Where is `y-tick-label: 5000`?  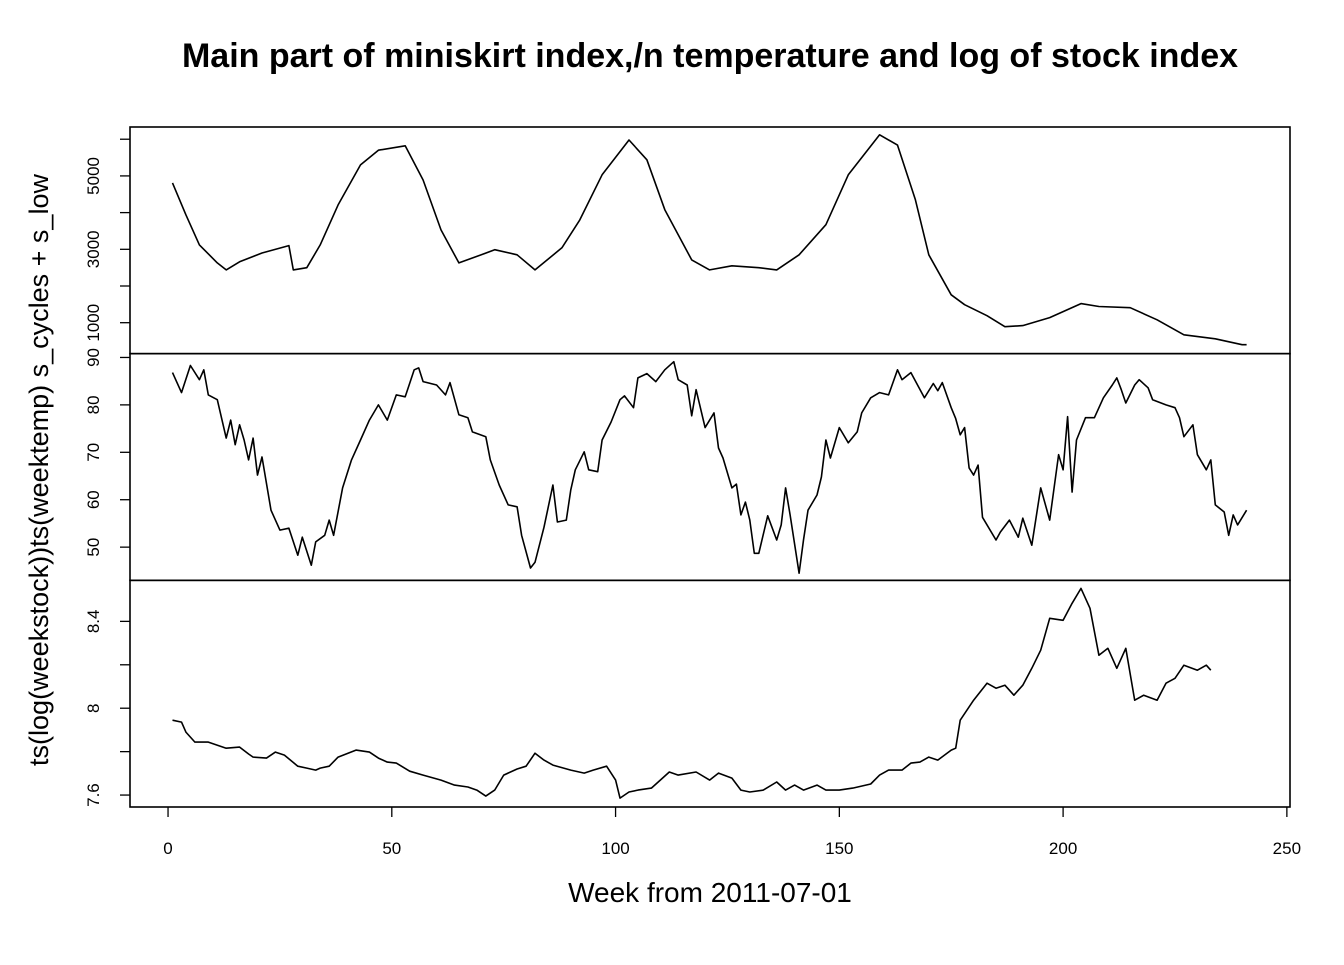
y-tick-label: 5000 is located at coordinates (93, 176).